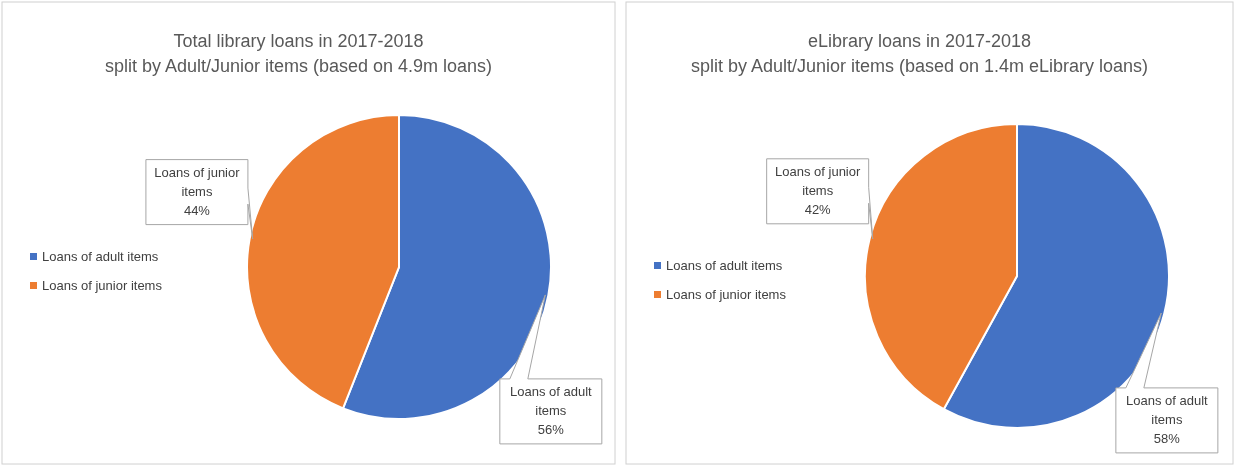 Image resolution: width=1235 pixels, height=468 pixels. Describe the element at coordinates (919, 66) in the screenshot. I see `chart-subtitle: split by Adult/Junior items (based on 1.4m eLibrary loans)` at that location.